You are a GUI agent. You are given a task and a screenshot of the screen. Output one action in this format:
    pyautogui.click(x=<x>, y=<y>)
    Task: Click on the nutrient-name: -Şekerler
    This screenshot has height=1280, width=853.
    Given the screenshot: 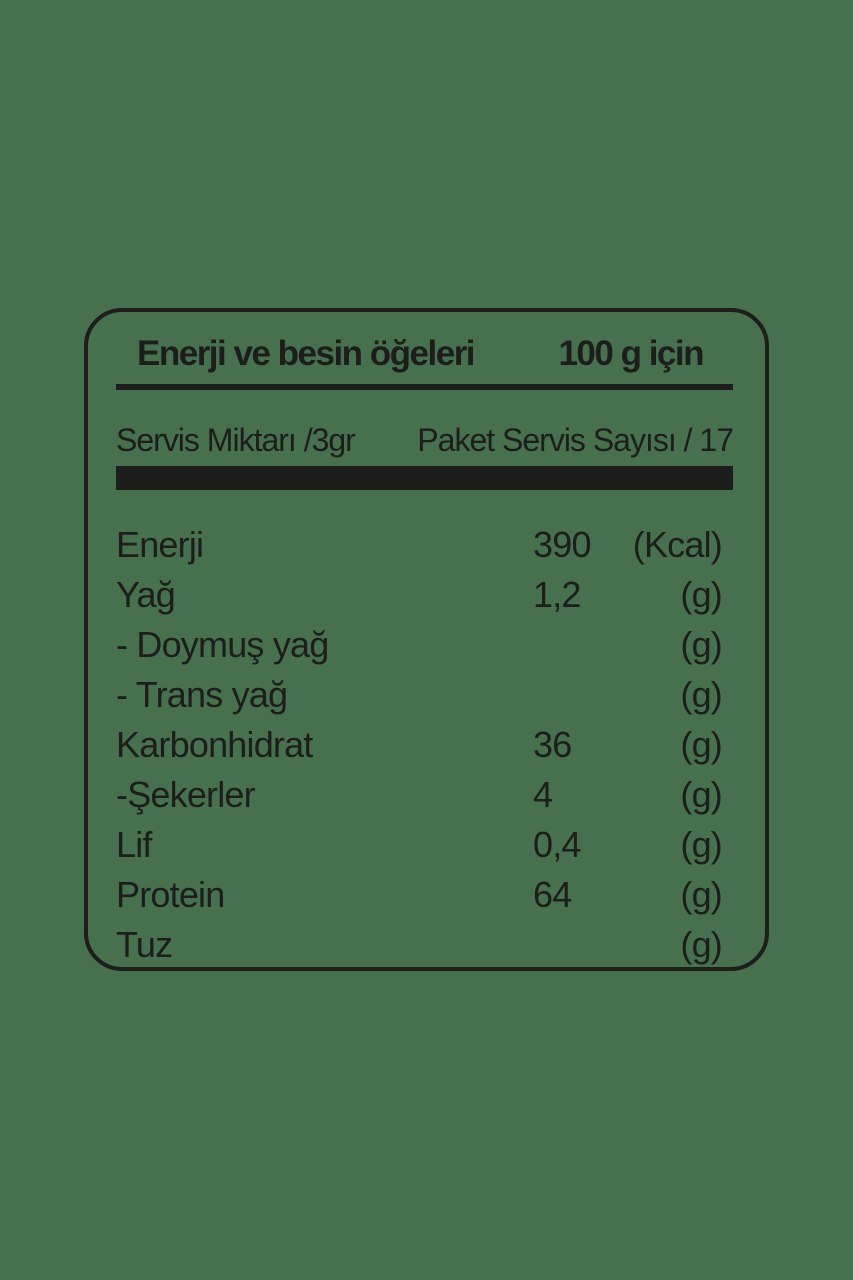 What is the action you would take?
    pyautogui.click(x=186, y=794)
    